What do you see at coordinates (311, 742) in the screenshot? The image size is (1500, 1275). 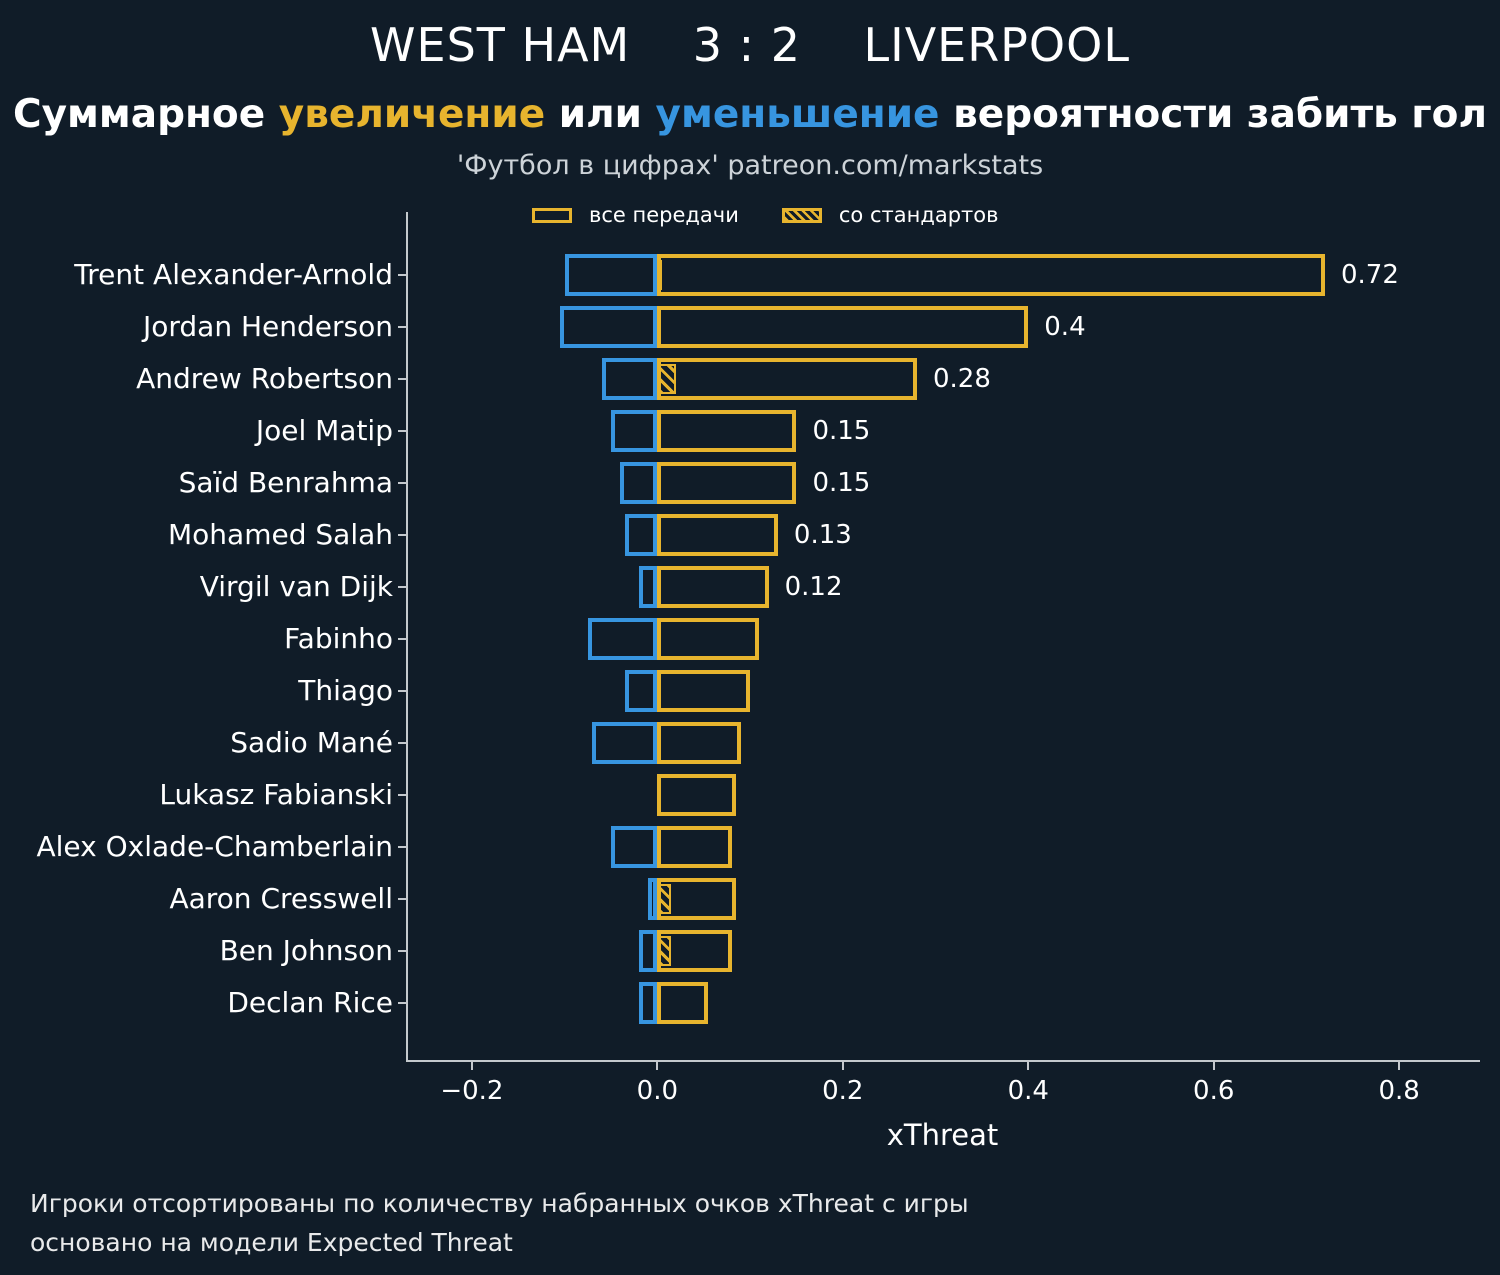 I see `player-label: Sadio Mané` at bounding box center [311, 742].